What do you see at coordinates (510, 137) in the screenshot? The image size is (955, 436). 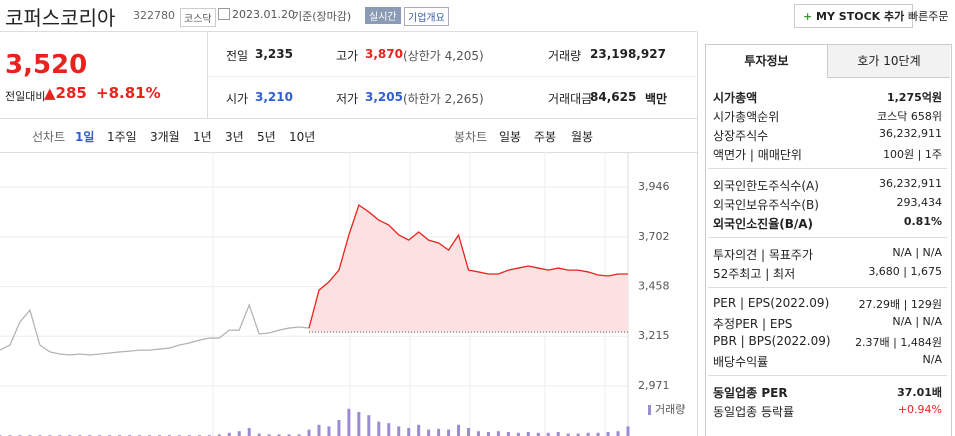 I see `candle-tab: 일봉` at bounding box center [510, 137].